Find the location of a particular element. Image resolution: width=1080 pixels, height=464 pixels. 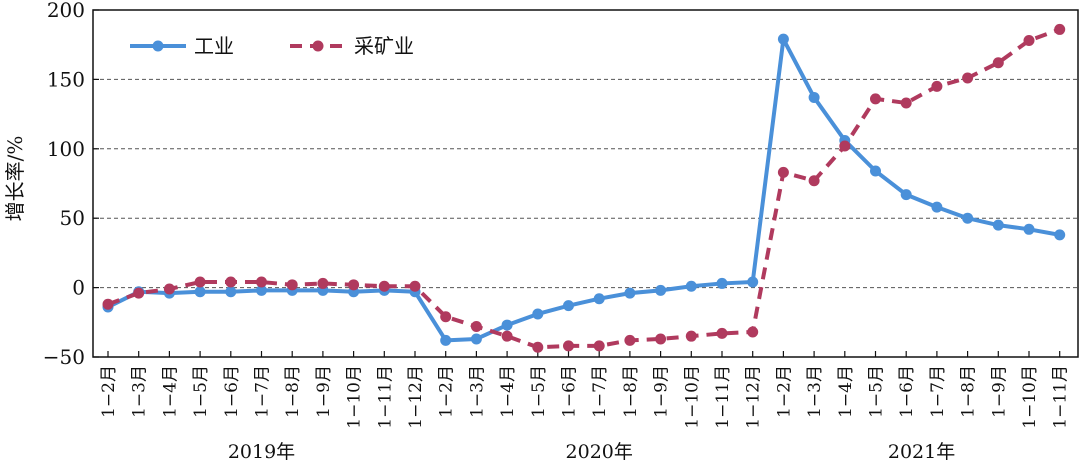

legend-item: 采矿业 is located at coordinates (352, 46).